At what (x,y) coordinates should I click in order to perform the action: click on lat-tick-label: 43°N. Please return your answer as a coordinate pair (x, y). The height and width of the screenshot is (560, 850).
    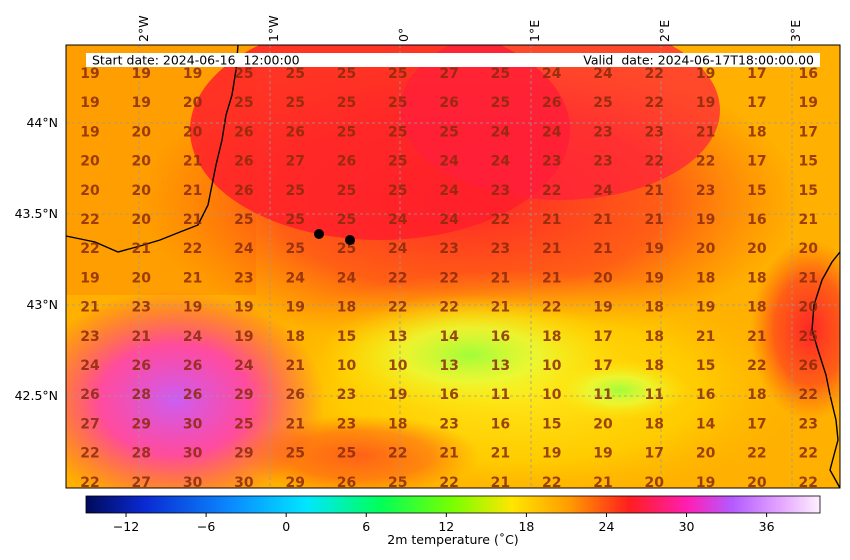
    Looking at the image, I should click on (42, 304).